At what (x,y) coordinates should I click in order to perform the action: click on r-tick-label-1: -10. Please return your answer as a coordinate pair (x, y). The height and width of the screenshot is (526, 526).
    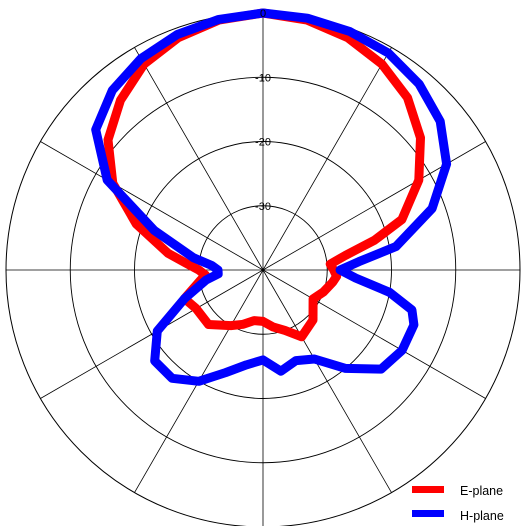
    Looking at the image, I should click on (263, 78).